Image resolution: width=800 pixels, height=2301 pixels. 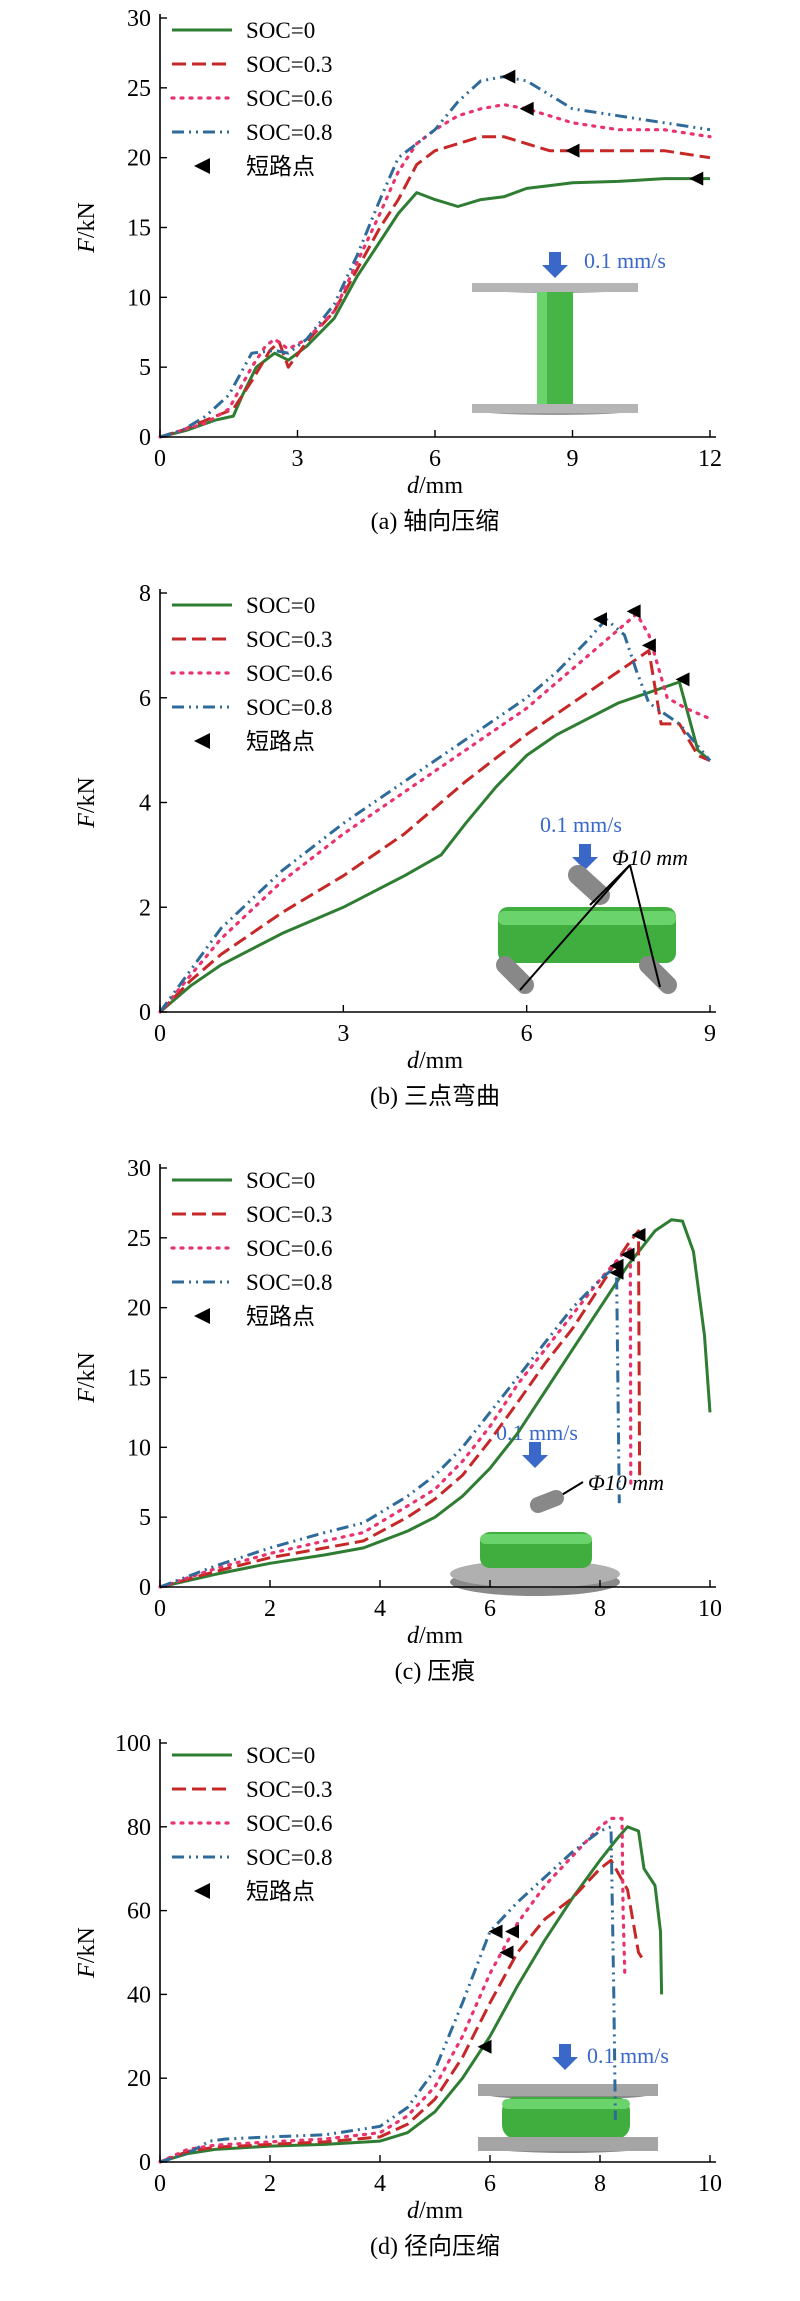 What do you see at coordinates (527, 1034) in the screenshot?
I see `x-tick-label: 6` at bounding box center [527, 1034].